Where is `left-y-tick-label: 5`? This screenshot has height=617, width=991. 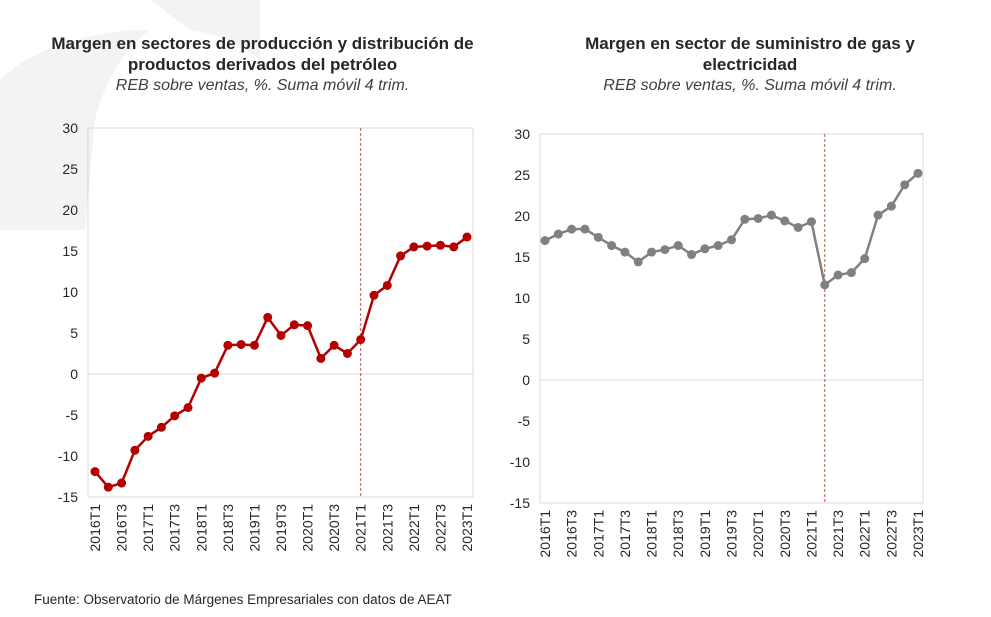 left-y-tick-label: 5 is located at coordinates (74, 333).